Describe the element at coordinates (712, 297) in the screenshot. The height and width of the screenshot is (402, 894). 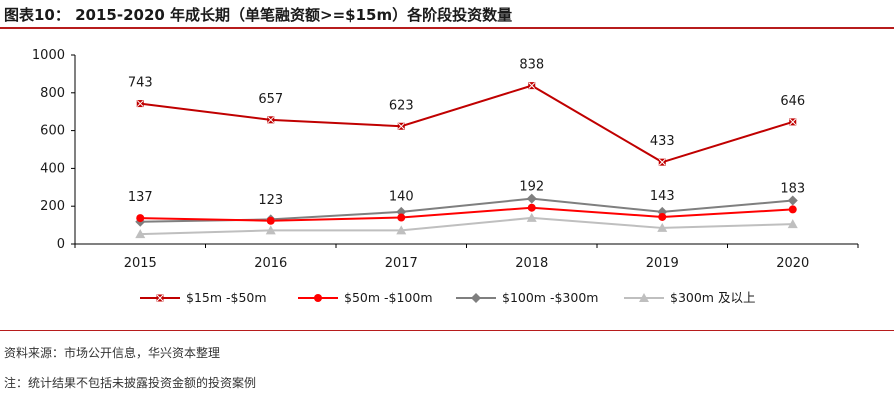
I see `legend-label: $300m 及以上` at that location.